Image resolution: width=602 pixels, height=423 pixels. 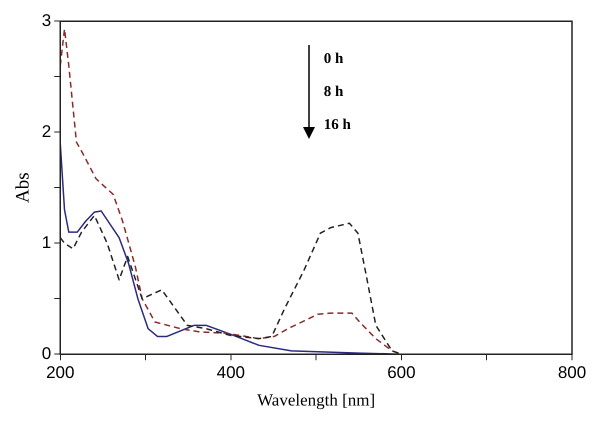 I want to click on y-tick-label: 1, so click(x=47, y=242).